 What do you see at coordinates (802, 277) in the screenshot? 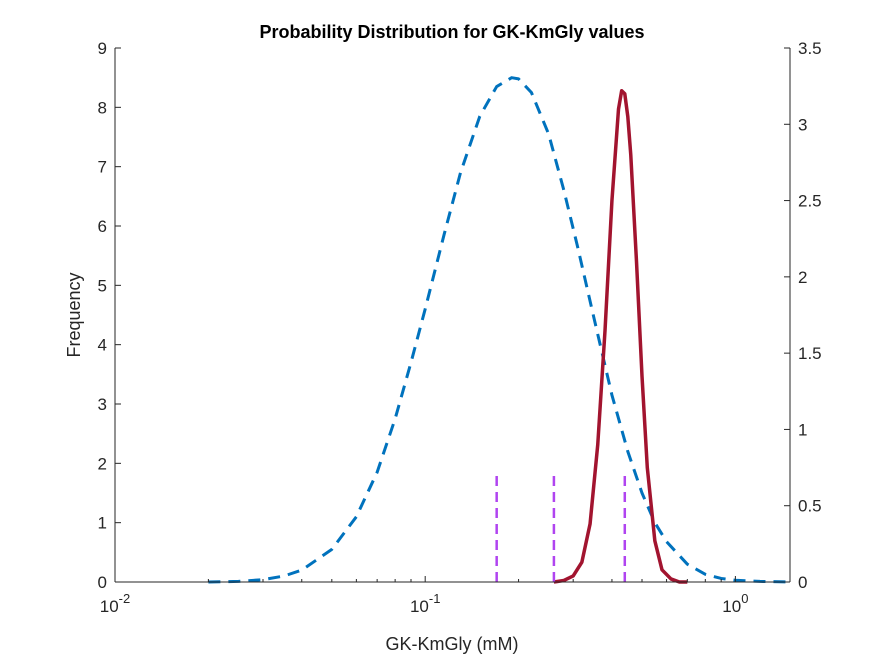
I see `y2-tick-label: 2` at bounding box center [802, 277].